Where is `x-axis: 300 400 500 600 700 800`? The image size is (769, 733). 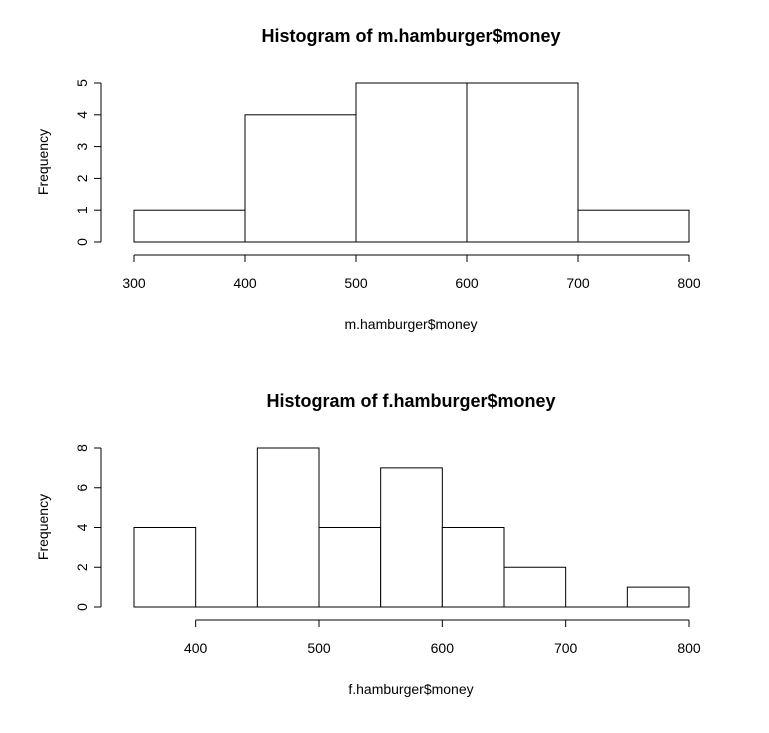
x-axis: 300 400 500 600 700 800 is located at coordinates (411, 272).